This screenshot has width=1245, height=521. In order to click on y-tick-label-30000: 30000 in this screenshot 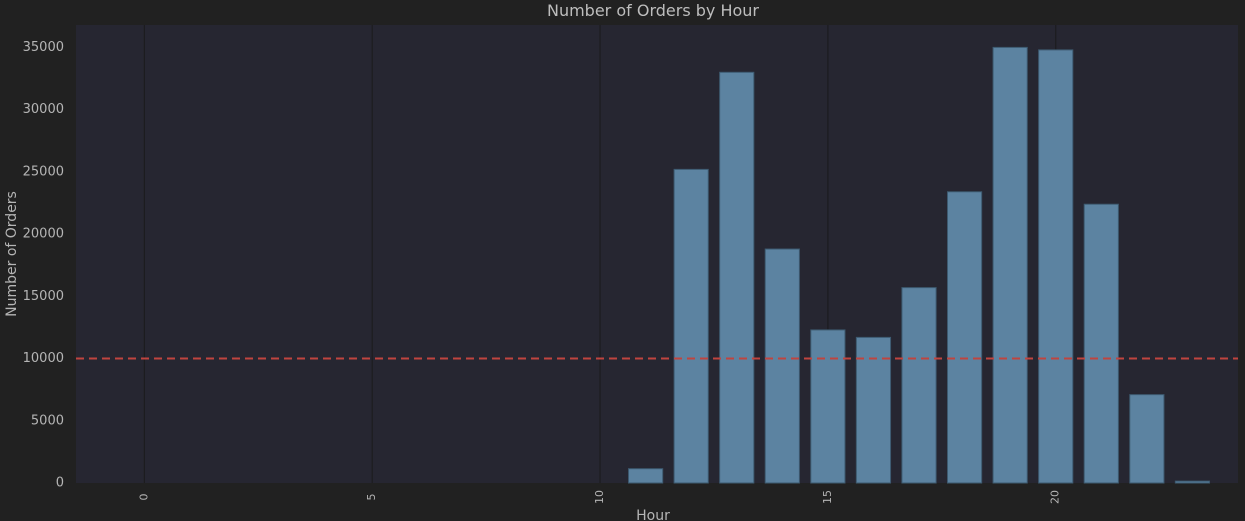, I will do `click(43, 109)`.